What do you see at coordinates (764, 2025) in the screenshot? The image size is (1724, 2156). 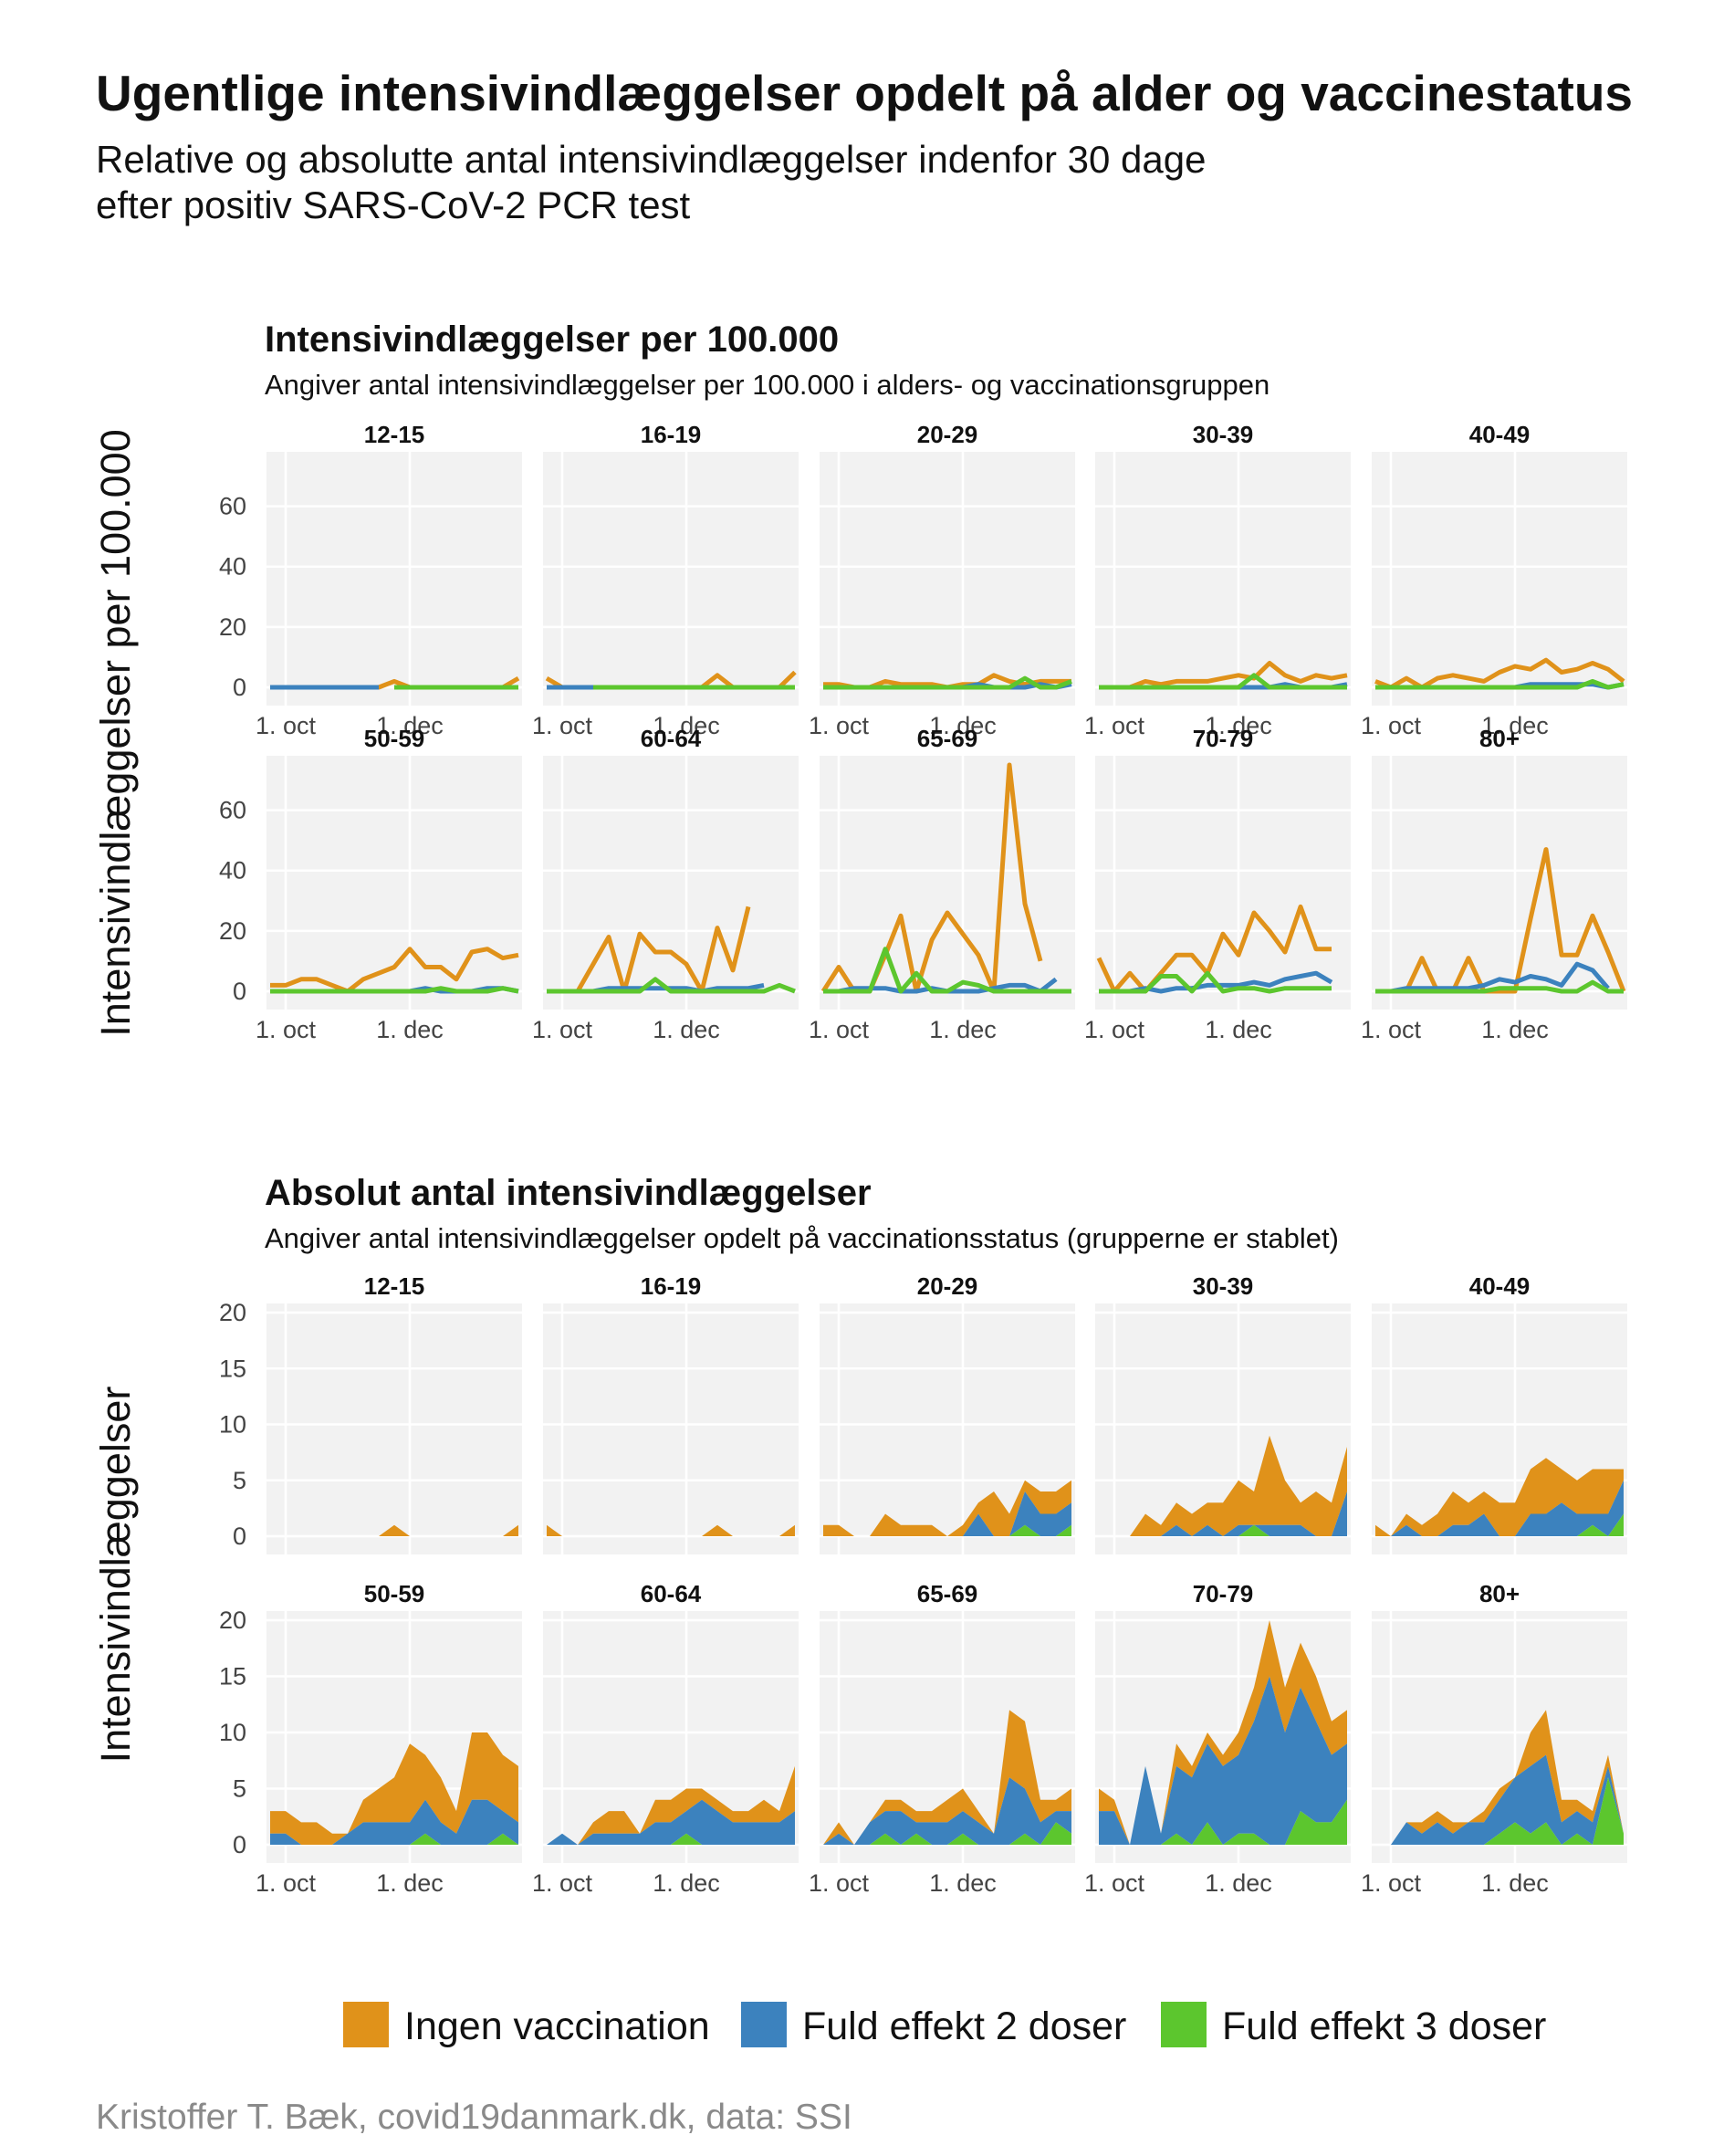 I see `legend-swatch-two-doses` at bounding box center [764, 2025].